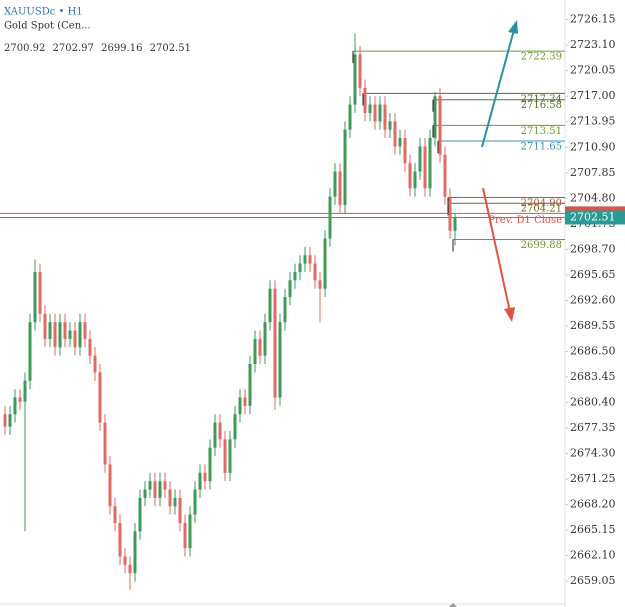 The width and height of the screenshot is (625, 607). What do you see at coordinates (593, 248) in the screenshot?
I see `y-tick-label: 2698.70` at bounding box center [593, 248].